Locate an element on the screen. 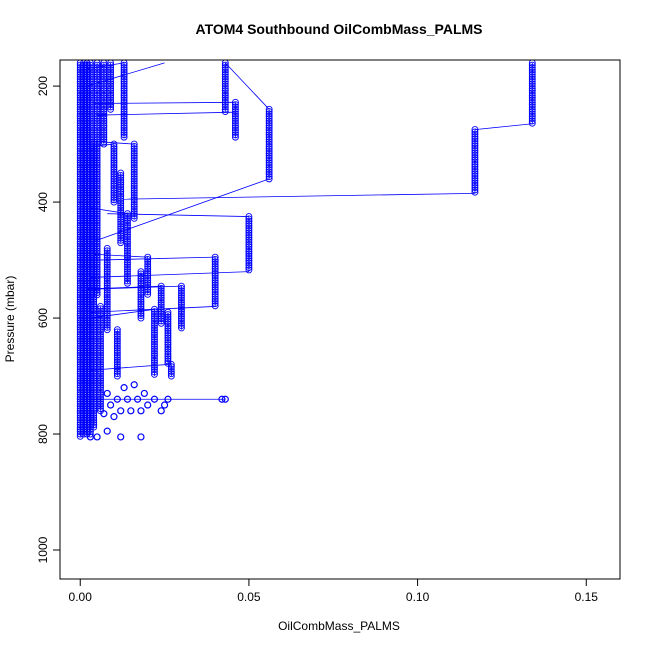 Image resolution: width=650 pixels, height=650 pixels. chart-title: ATOM4 Southbound OilCombMass_PALMS is located at coordinates (339, 29).